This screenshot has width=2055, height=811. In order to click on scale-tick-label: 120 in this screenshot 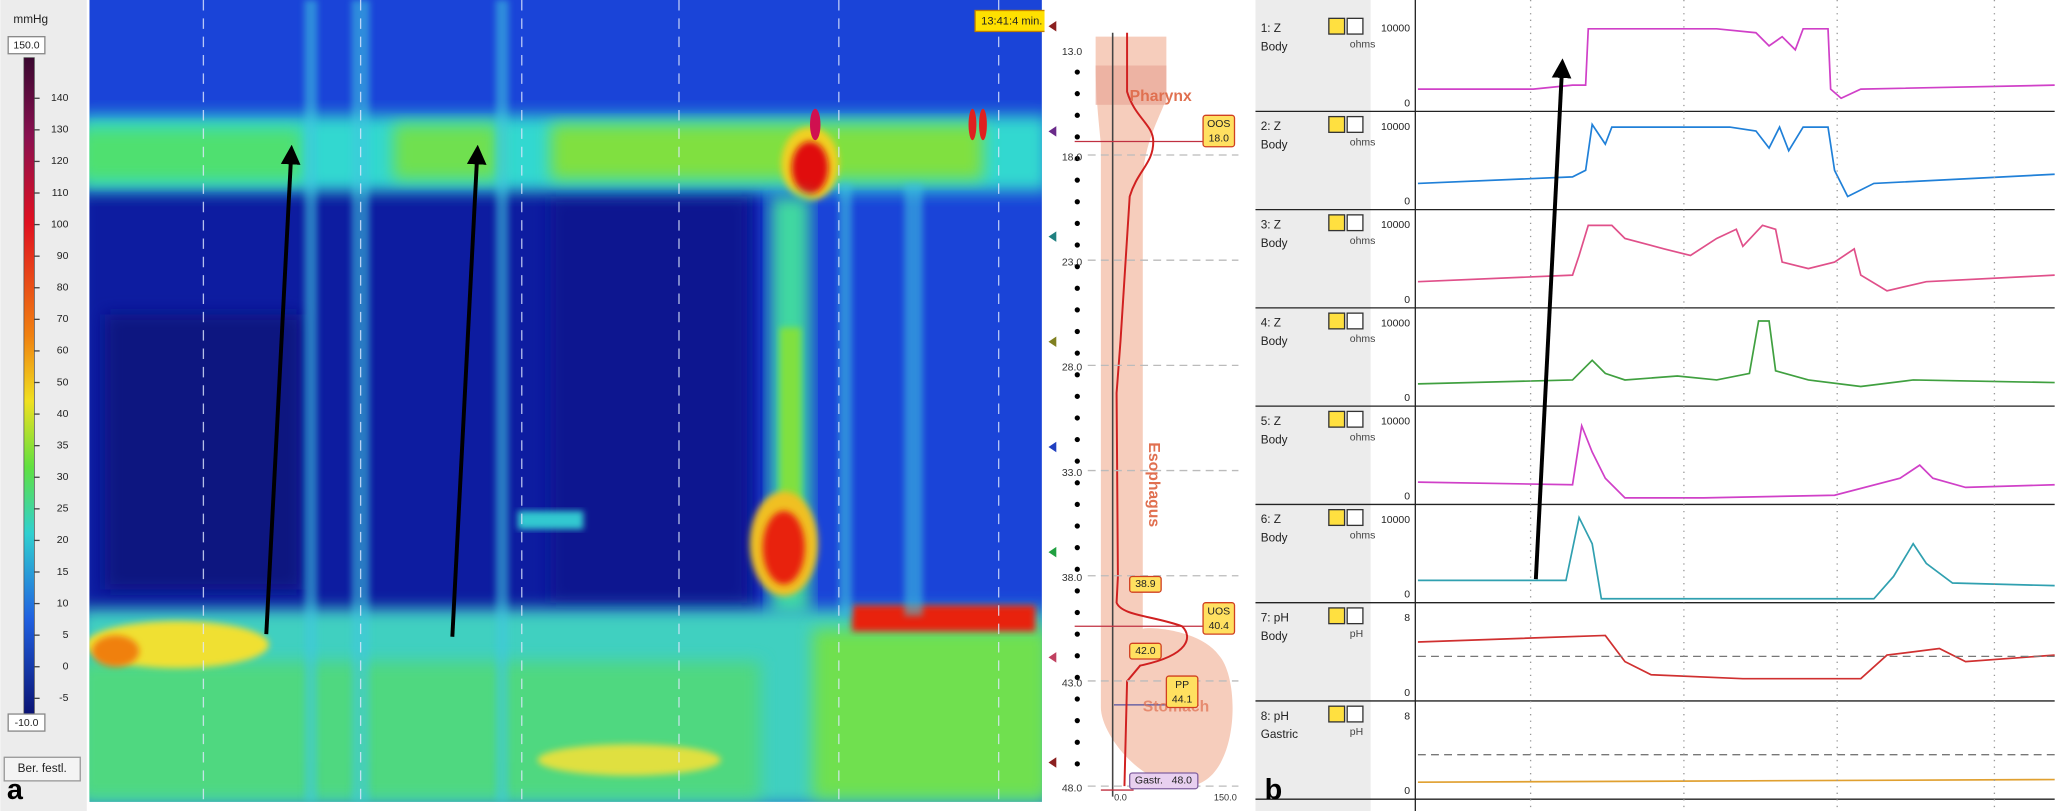, I will do `click(60, 161)`.